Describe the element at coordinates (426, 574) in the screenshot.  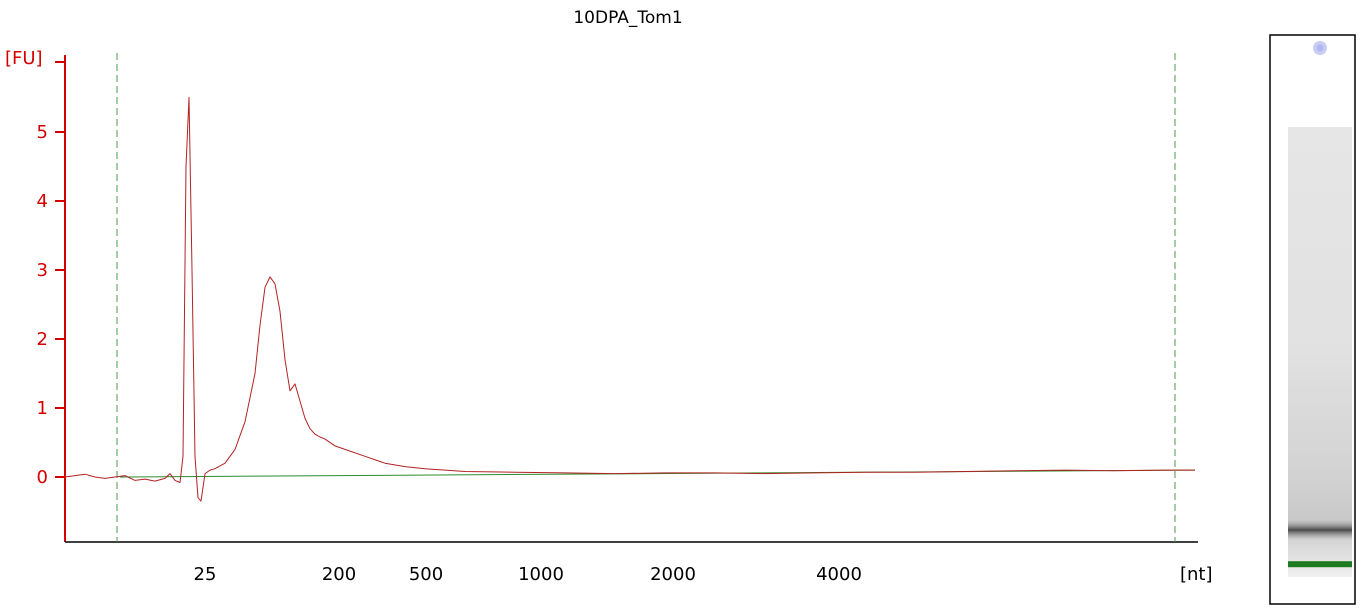
I see `x-tick-label-500: 500` at that location.